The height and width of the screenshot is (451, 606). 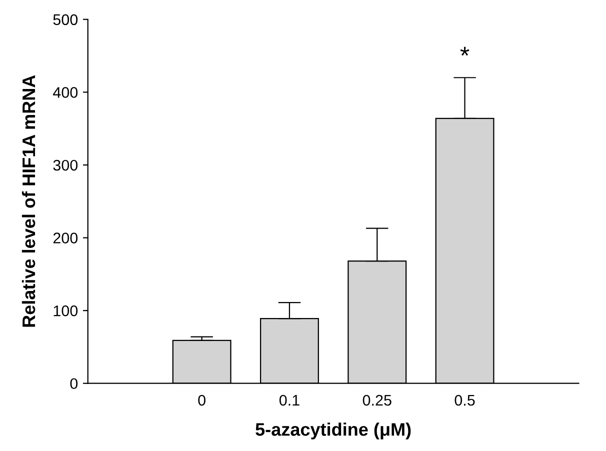 What do you see at coordinates (465, 51) in the screenshot?
I see `annotation: *` at bounding box center [465, 51].